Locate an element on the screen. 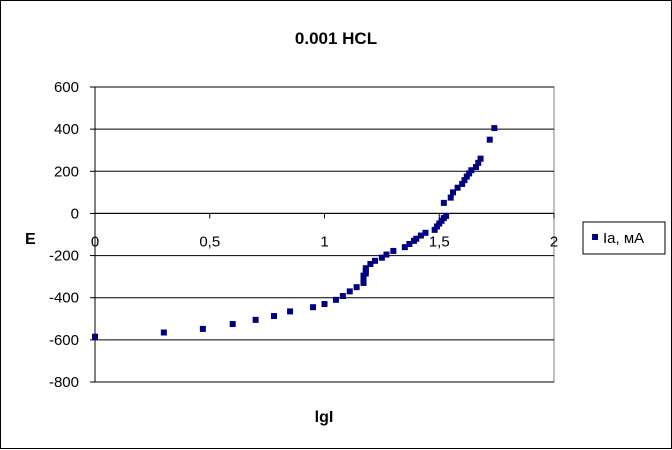  x-axis-ticks: 0 0,5 1 1,5 2 is located at coordinates (324, 231).